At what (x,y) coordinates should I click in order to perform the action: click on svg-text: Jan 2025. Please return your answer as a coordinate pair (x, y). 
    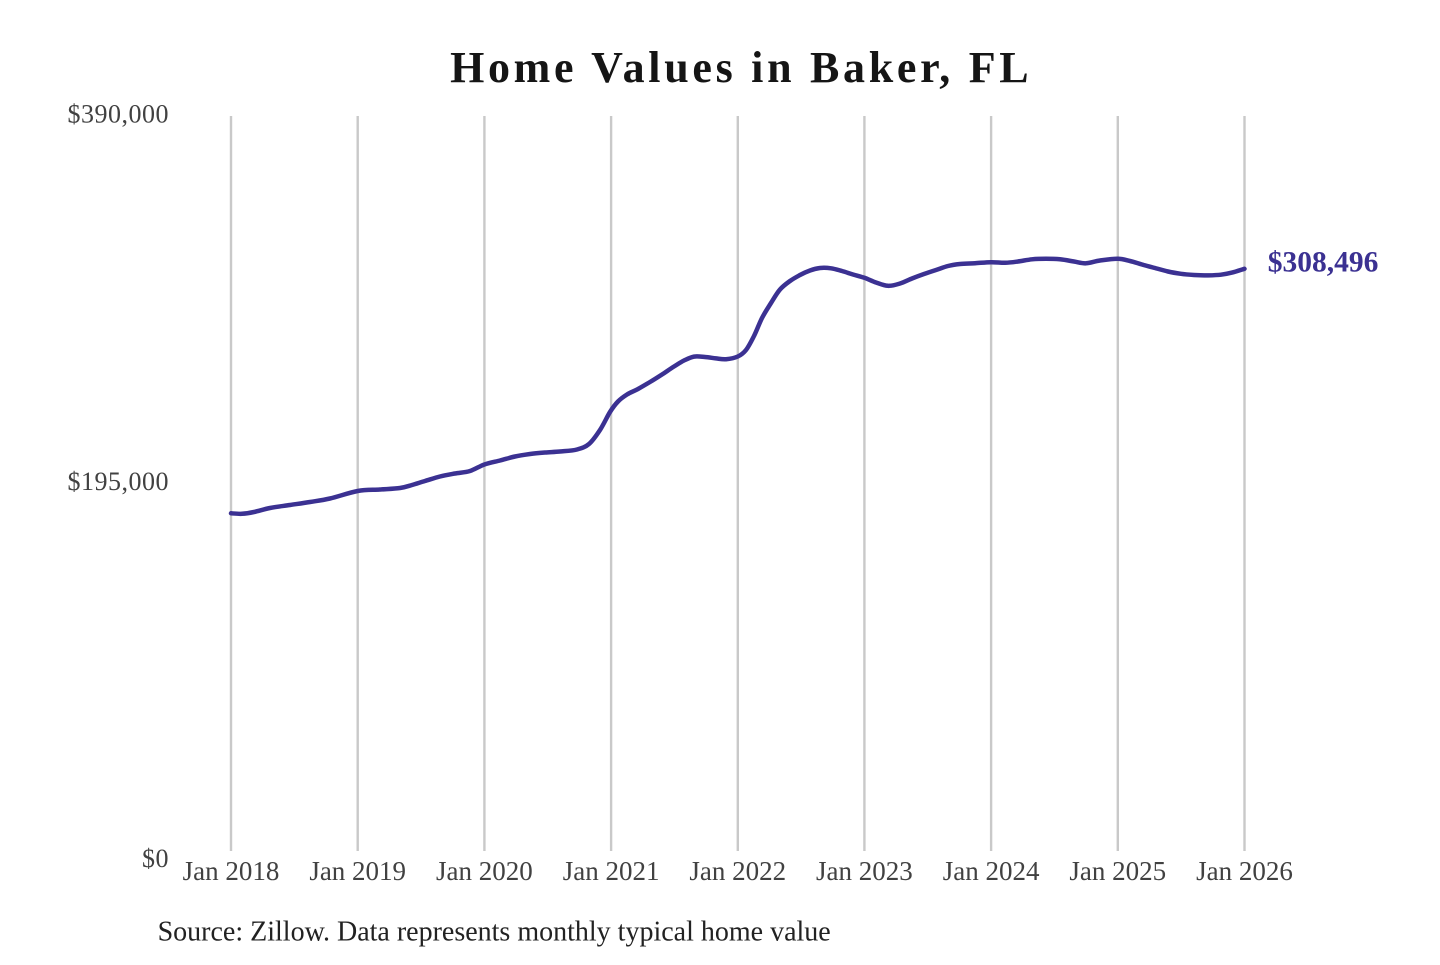
    Looking at the image, I should click on (1117, 871).